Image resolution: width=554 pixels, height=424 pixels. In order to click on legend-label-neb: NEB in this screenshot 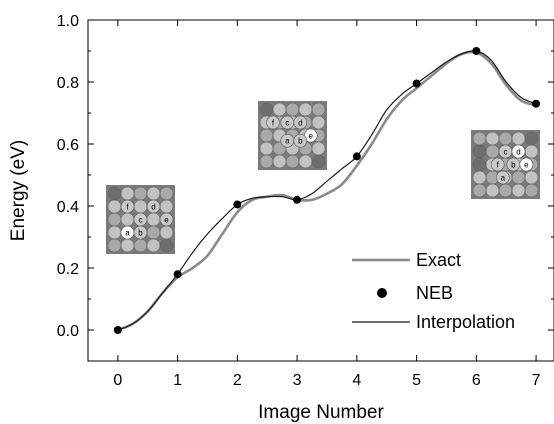, I will do `click(434, 293)`.